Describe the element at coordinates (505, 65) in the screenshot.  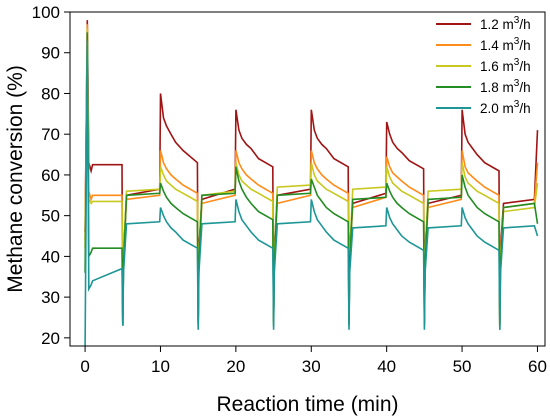
I see `legend-label-3: 1.6 m3/h` at that location.